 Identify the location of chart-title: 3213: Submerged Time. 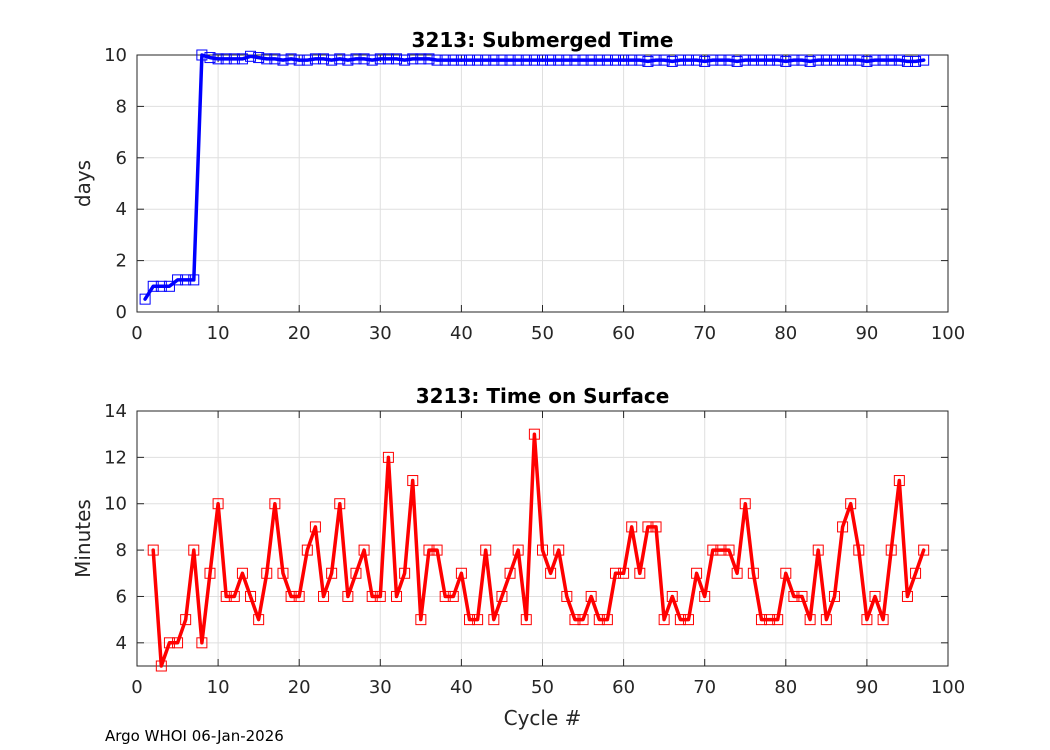
(543, 40).